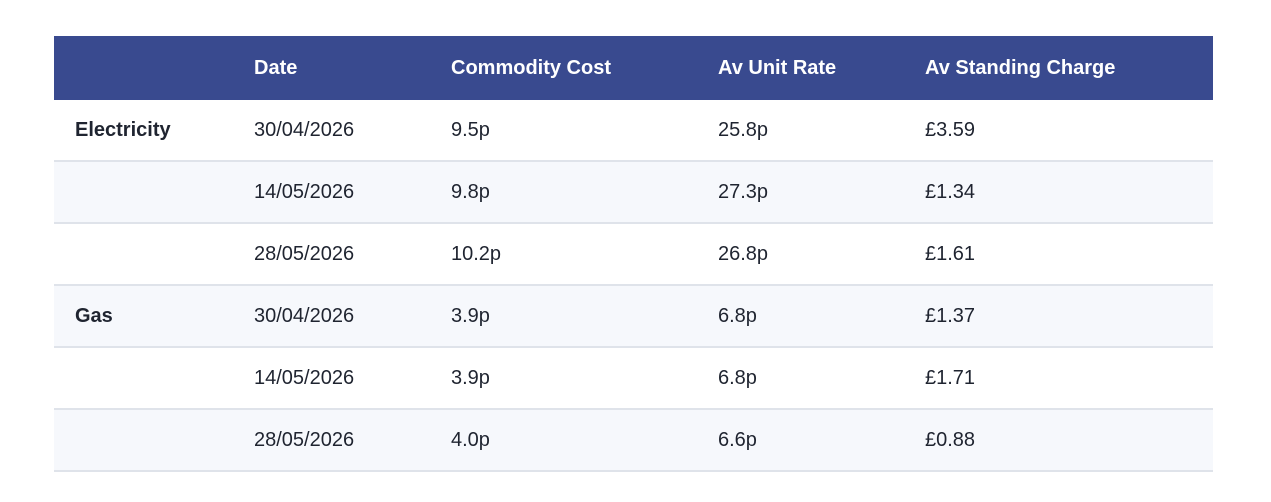  I want to click on table-cell: 6.6p, so click(737, 439).